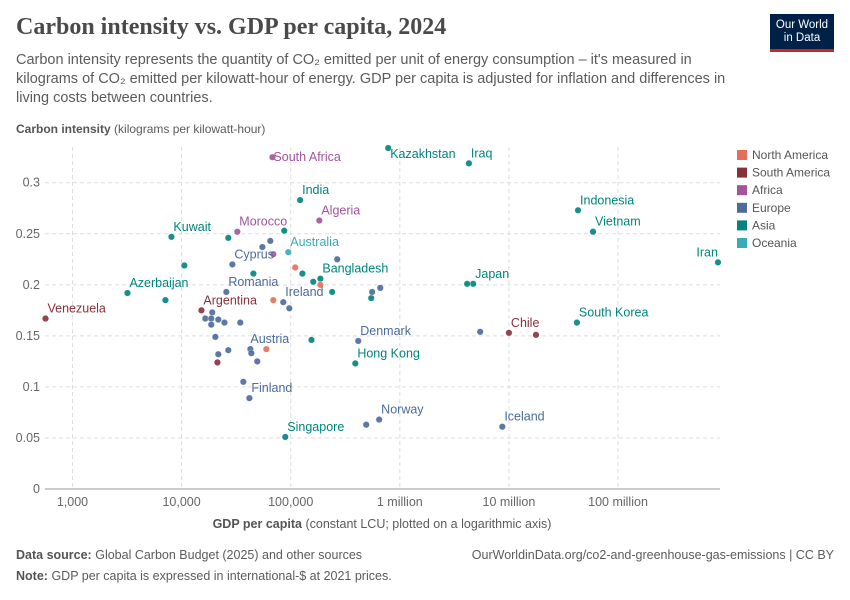 This screenshot has height=600, width=850. Describe the element at coordinates (607, 200) in the screenshot. I see `point-label: Indonesia` at that location.